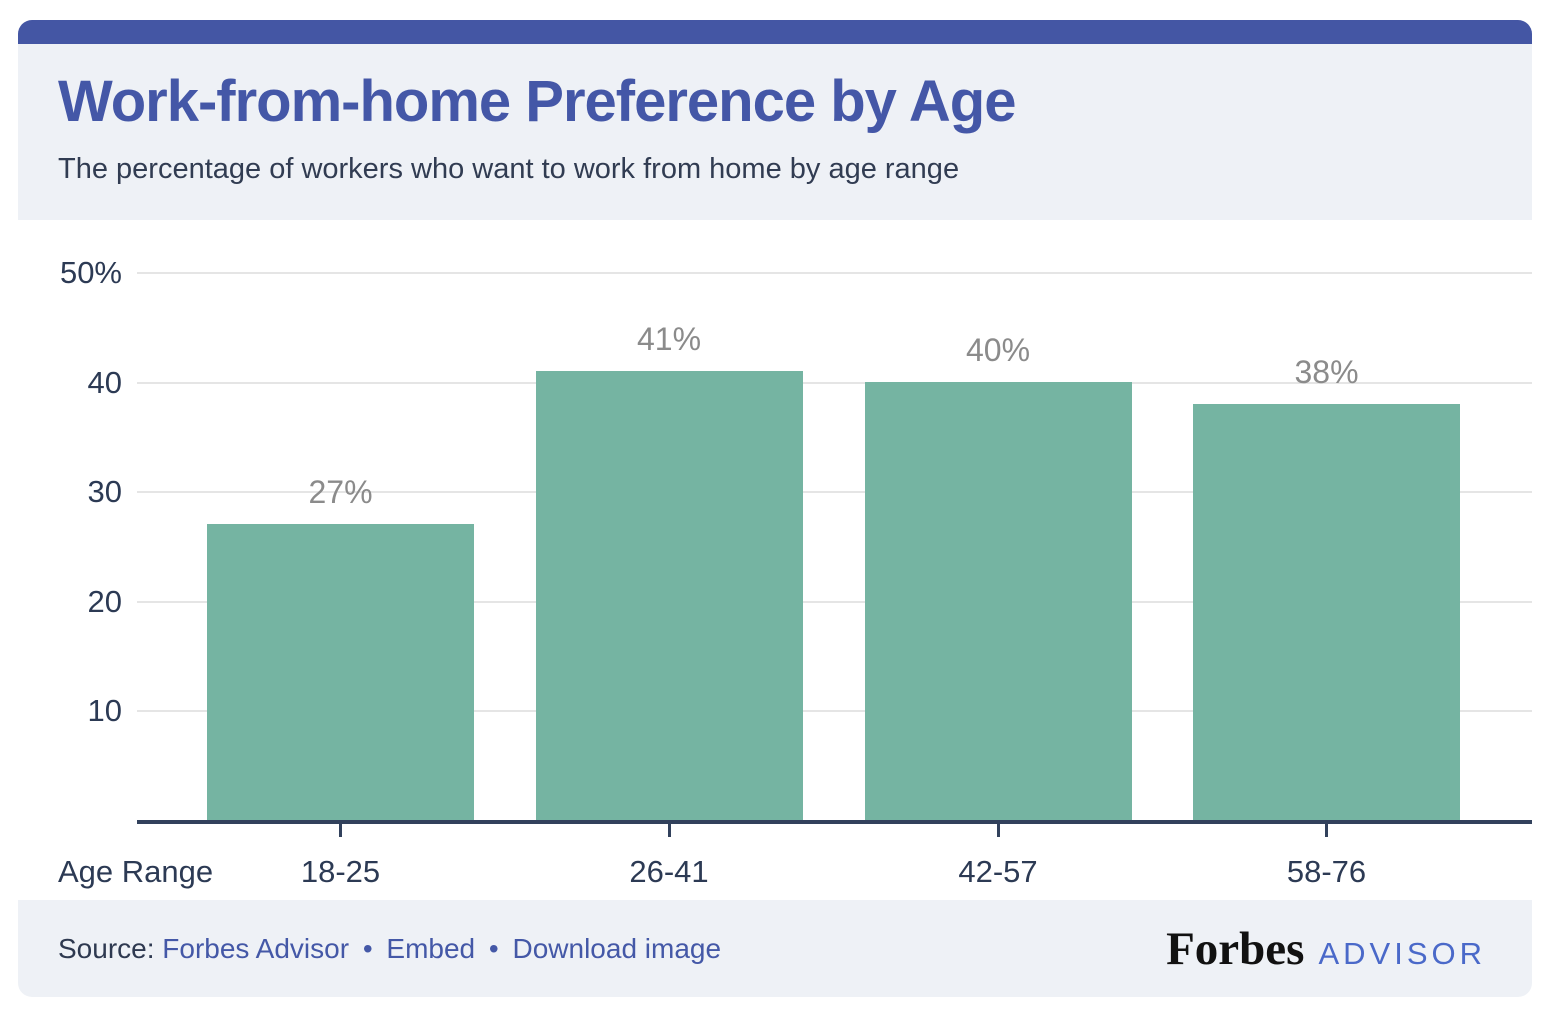  Describe the element at coordinates (834, 822) in the screenshot. I see `x-axis-line` at that location.